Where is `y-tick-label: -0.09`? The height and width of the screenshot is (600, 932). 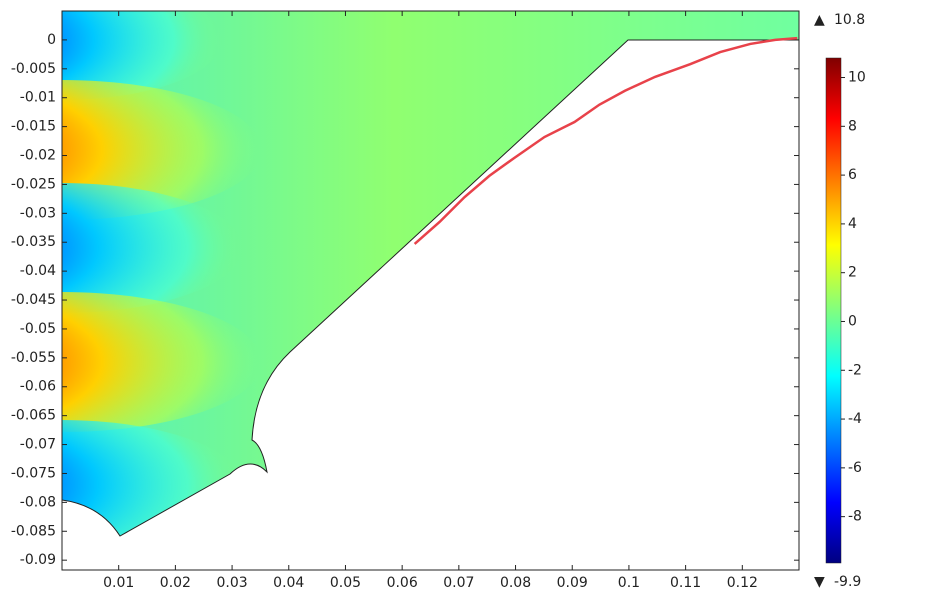
y-tick-label: -0.09 is located at coordinates (38, 560).